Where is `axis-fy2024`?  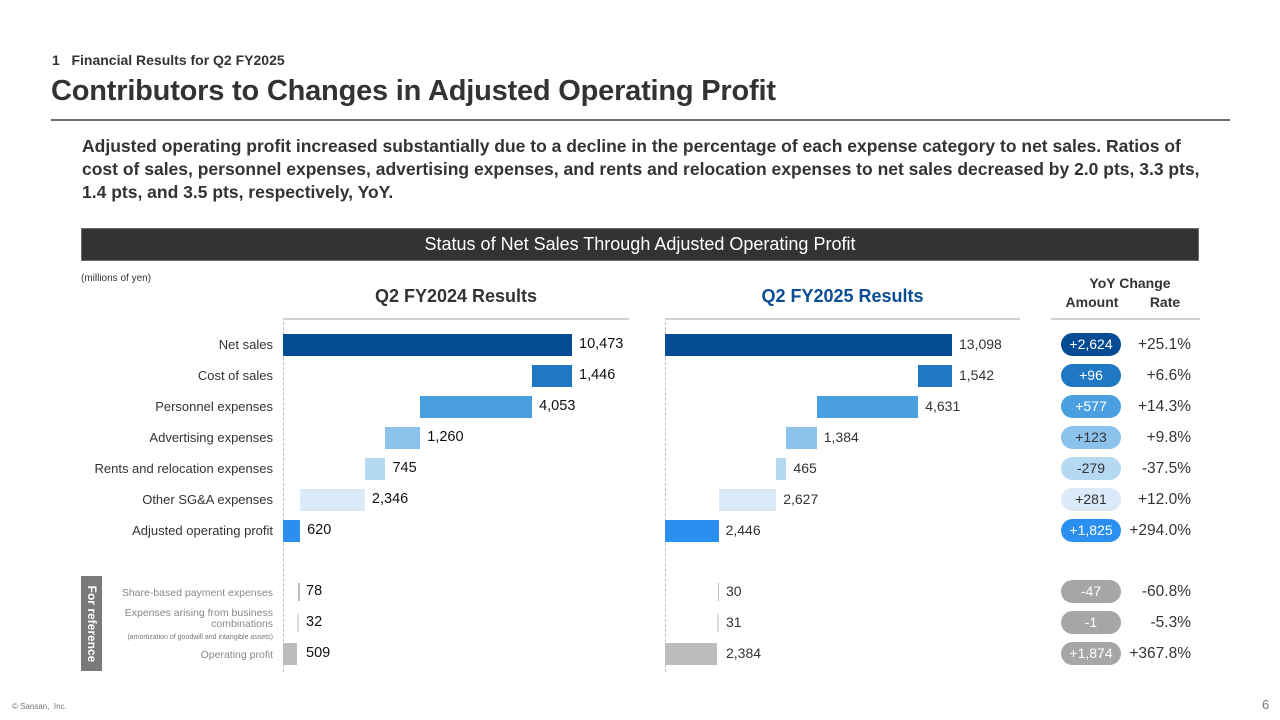 axis-fy2024 is located at coordinates (283, 497).